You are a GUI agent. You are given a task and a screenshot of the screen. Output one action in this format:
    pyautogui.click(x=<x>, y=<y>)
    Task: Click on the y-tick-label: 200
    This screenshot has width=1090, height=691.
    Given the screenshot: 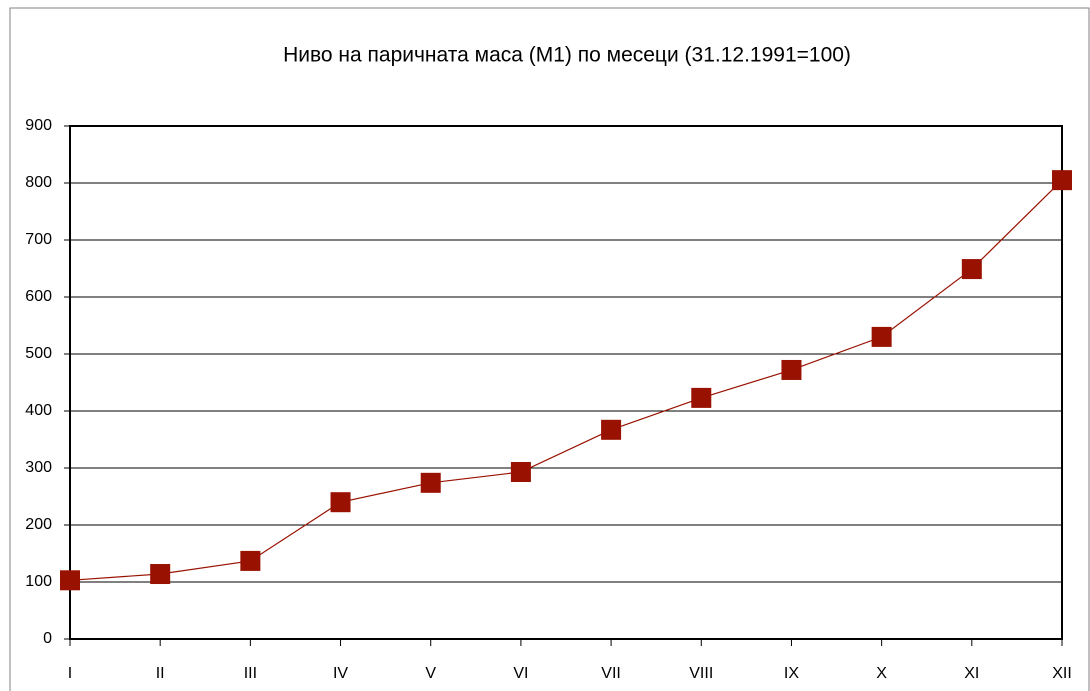 What is the action you would take?
    pyautogui.click(x=38, y=524)
    